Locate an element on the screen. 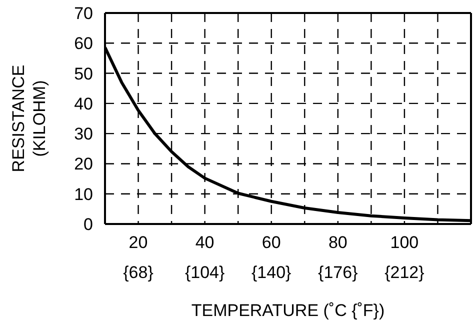 Image resolution: width=474 pixels, height=324 pixels. y-tick-label: 50 is located at coordinates (83, 74).